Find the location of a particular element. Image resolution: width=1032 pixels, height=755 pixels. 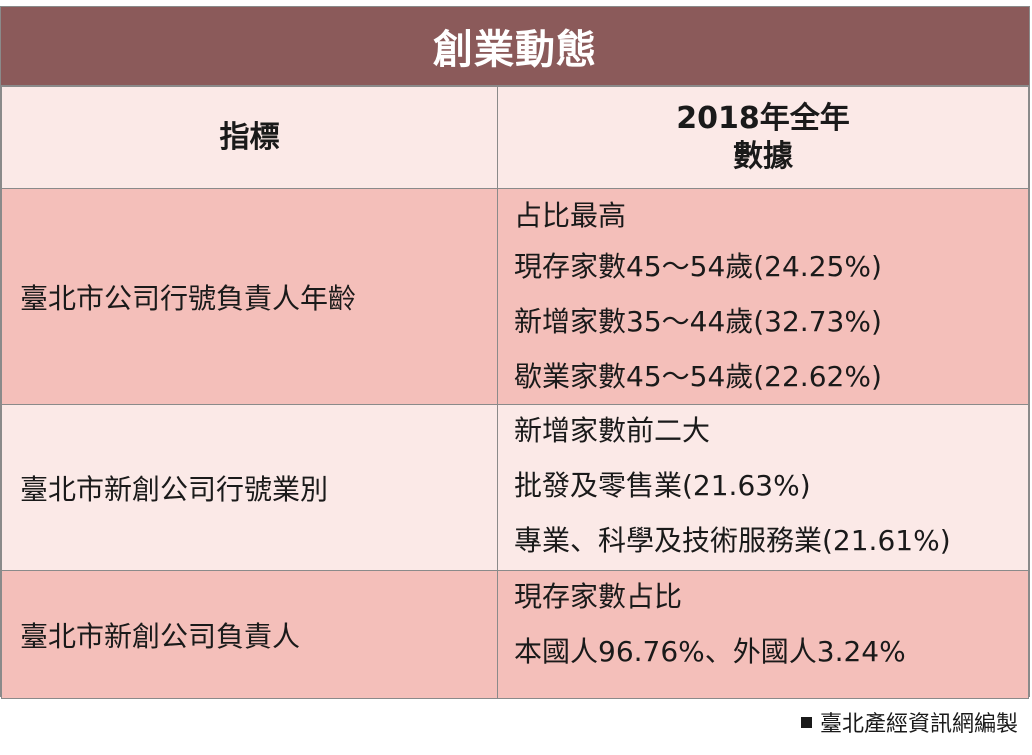

table-title: 創業動態 is located at coordinates (515, 46).